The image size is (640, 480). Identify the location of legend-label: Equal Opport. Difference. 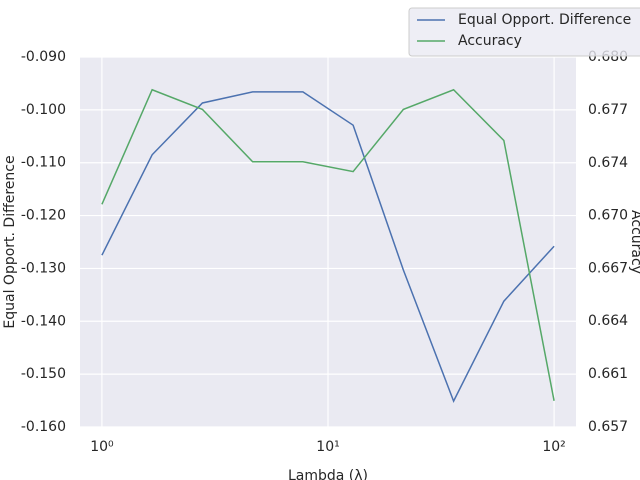
(544, 20).